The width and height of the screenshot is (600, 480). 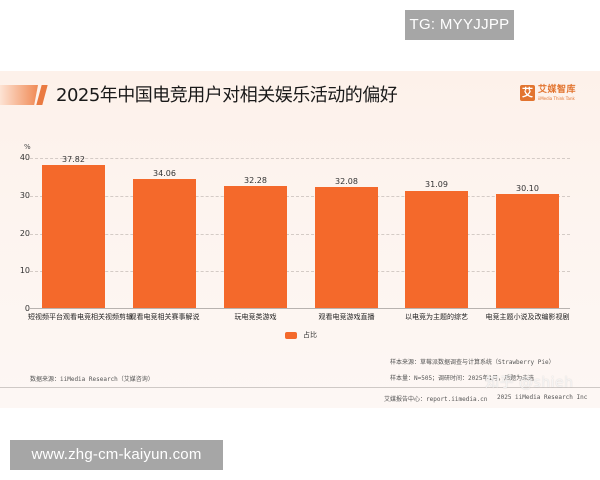 I want to click on iimedia-logo: 艾 艾媒智库 iiMedia Think Tank, so click(x=548, y=93).